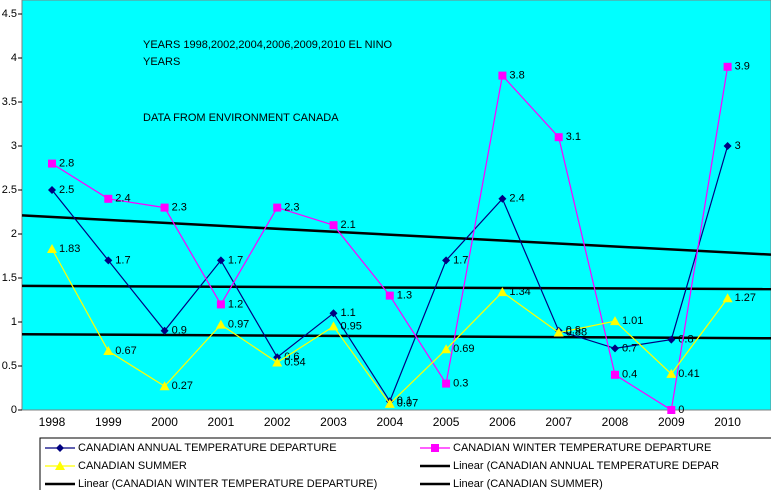 This screenshot has width=771, height=490. I want to click on legend, so click(405, 463).